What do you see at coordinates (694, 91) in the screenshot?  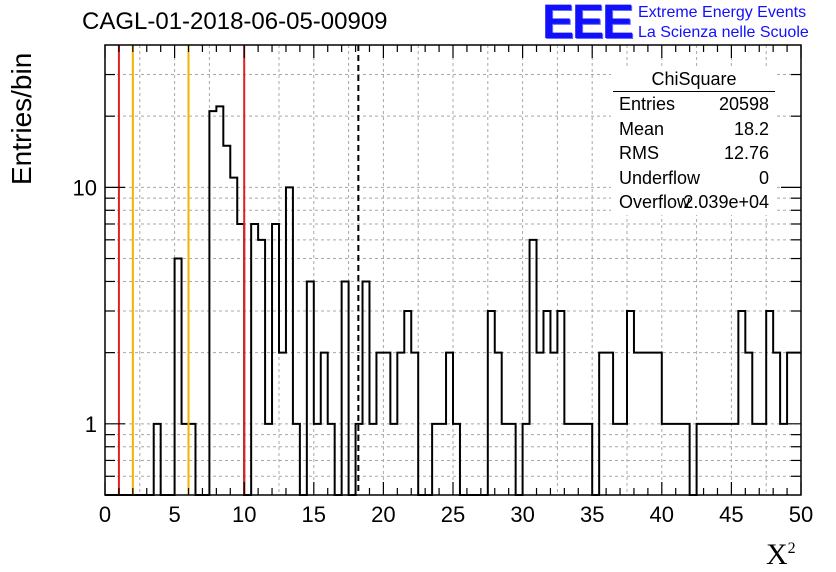 I see `stats-separator` at bounding box center [694, 91].